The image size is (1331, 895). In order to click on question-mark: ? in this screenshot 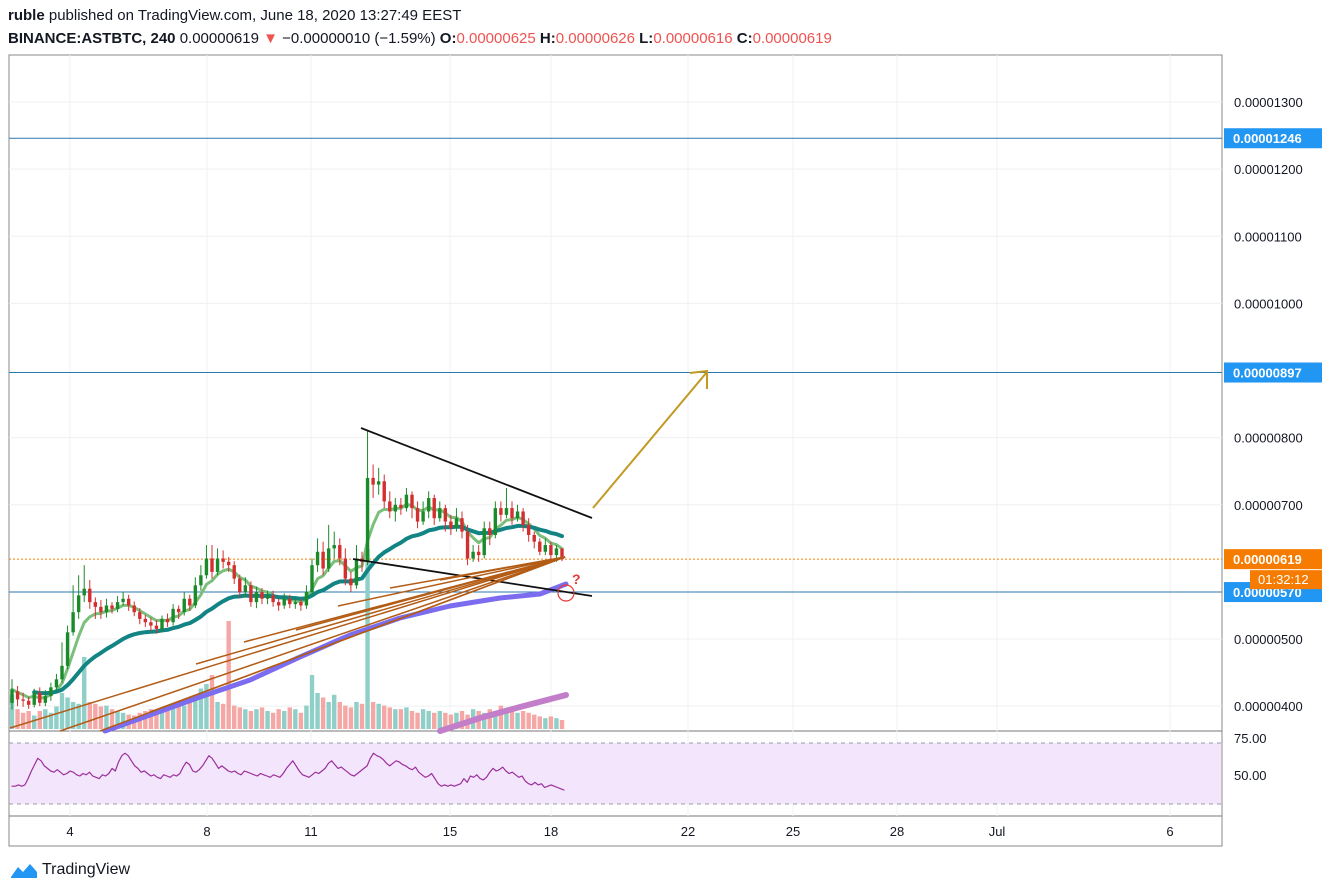, I will do `click(576, 579)`.